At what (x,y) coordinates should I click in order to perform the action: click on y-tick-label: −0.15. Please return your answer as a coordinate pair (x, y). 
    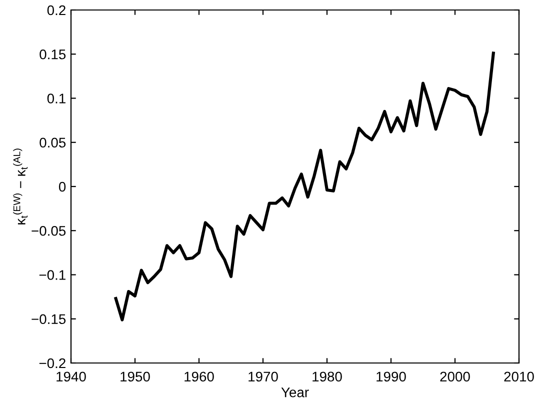
    Looking at the image, I should click on (49, 319).